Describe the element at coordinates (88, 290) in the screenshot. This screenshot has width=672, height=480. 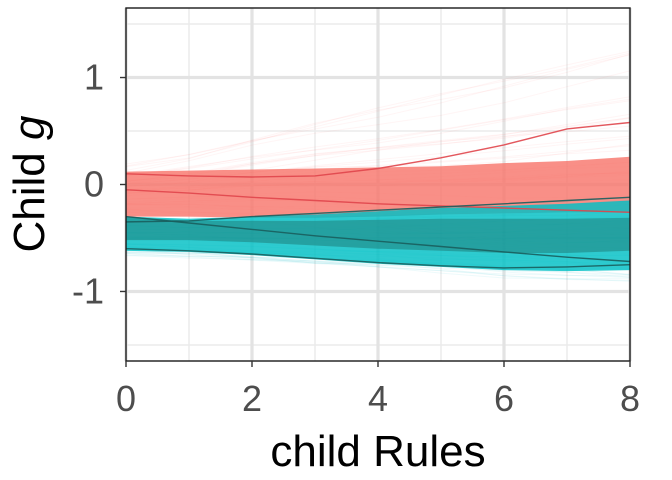
I see `y-tick-label: -1` at that location.